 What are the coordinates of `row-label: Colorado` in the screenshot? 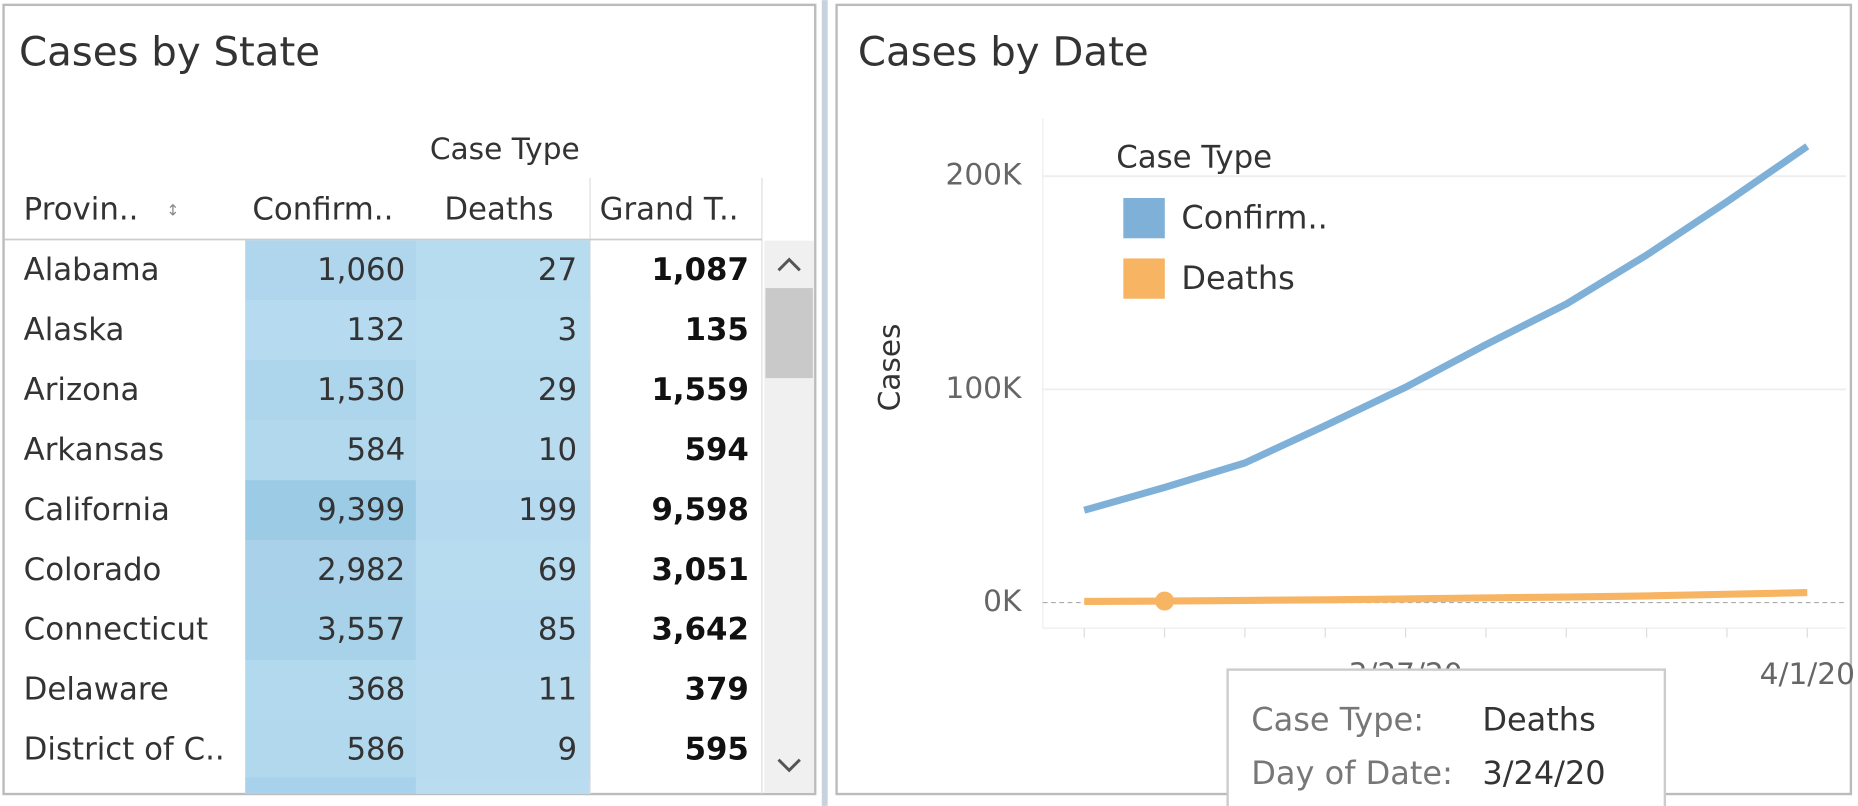 It's located at (93, 570).